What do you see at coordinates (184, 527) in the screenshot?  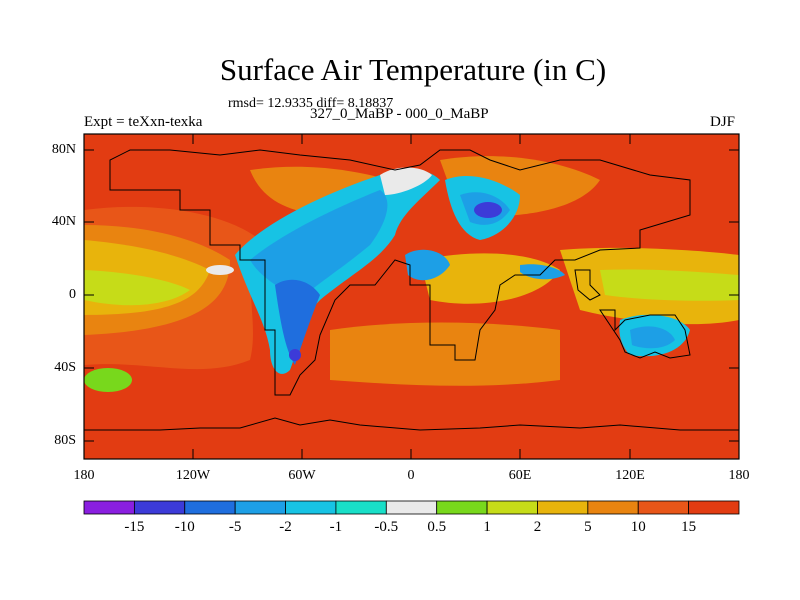 I see `colorbar-label: -10` at bounding box center [184, 527].